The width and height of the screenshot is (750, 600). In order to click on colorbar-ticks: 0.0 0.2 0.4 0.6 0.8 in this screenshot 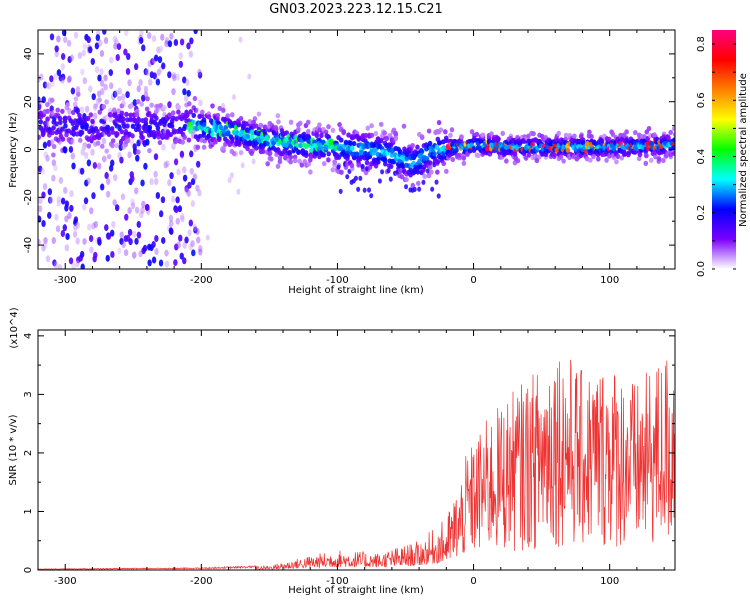, I will do `click(716, 156)`.